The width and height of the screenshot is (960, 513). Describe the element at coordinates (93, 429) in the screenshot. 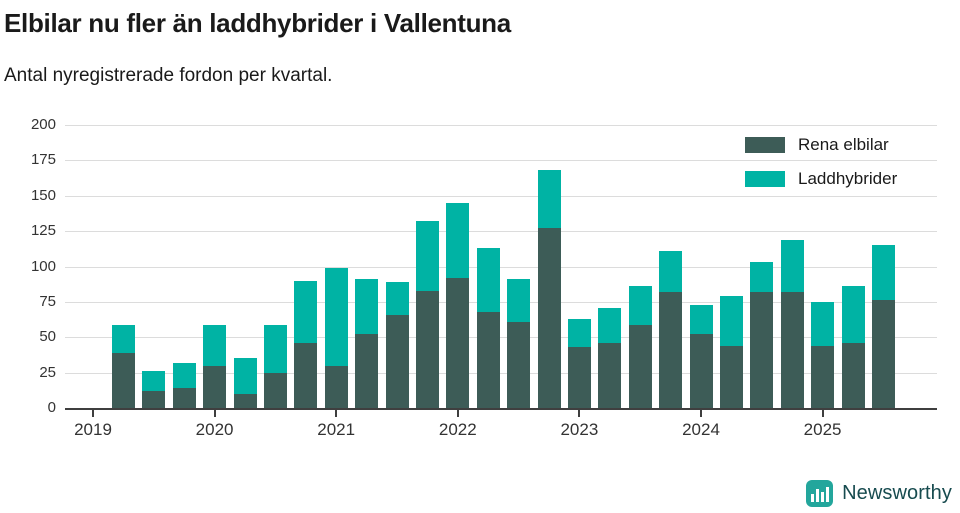

I see `x-axis-tick-label: 2019` at that location.